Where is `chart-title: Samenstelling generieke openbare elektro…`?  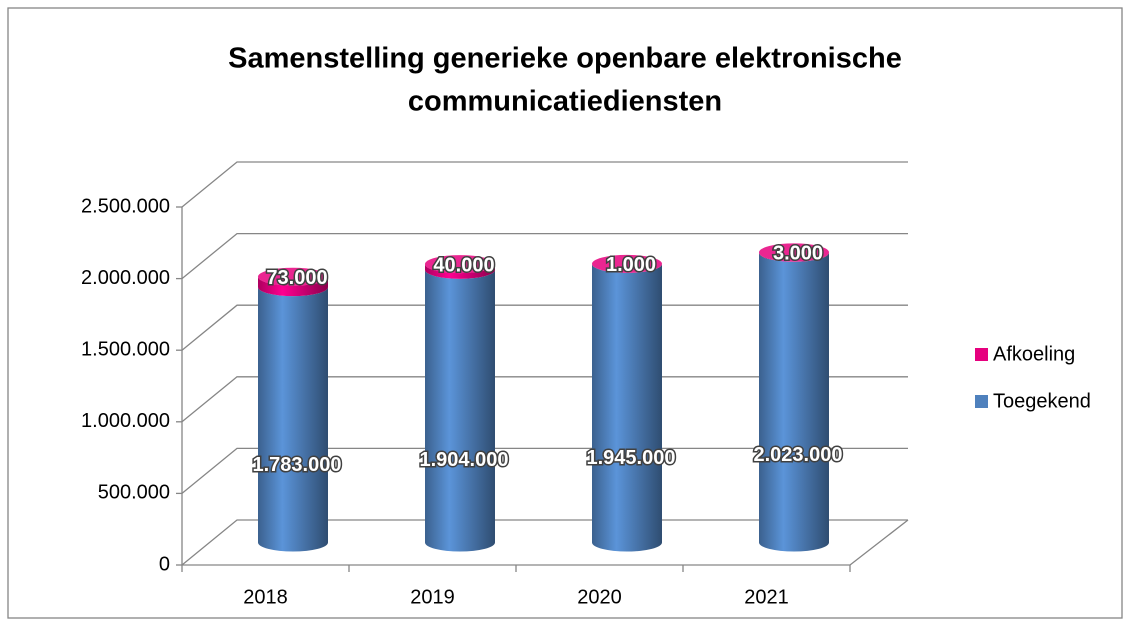 chart-title: Samenstelling generieke openbare elektro… is located at coordinates (565, 59).